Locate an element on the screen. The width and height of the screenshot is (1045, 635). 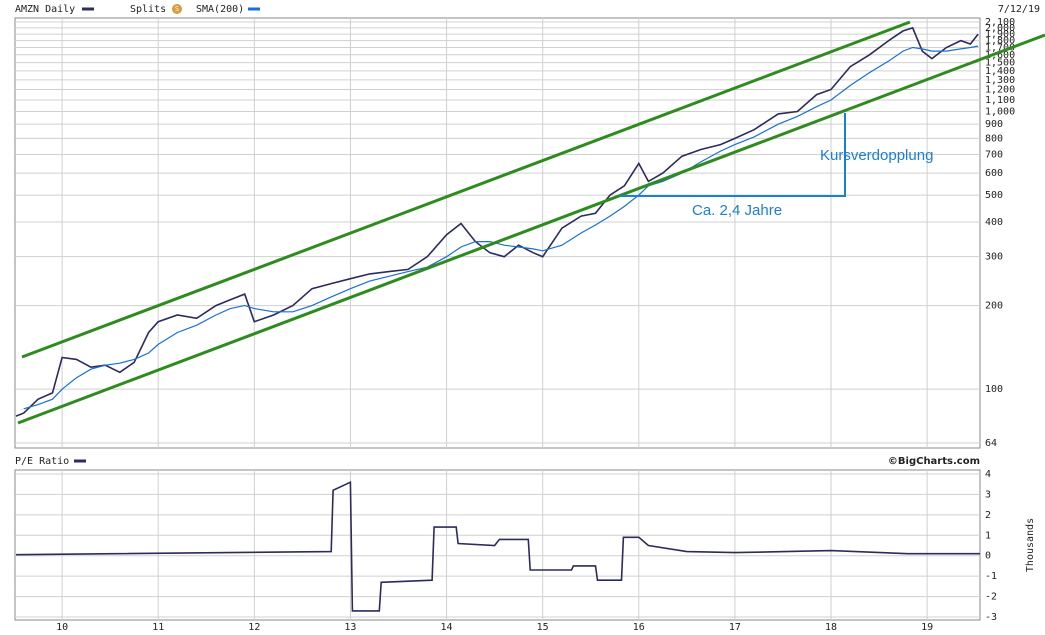
y-axis-label: Thousands is located at coordinates (1030, 545).